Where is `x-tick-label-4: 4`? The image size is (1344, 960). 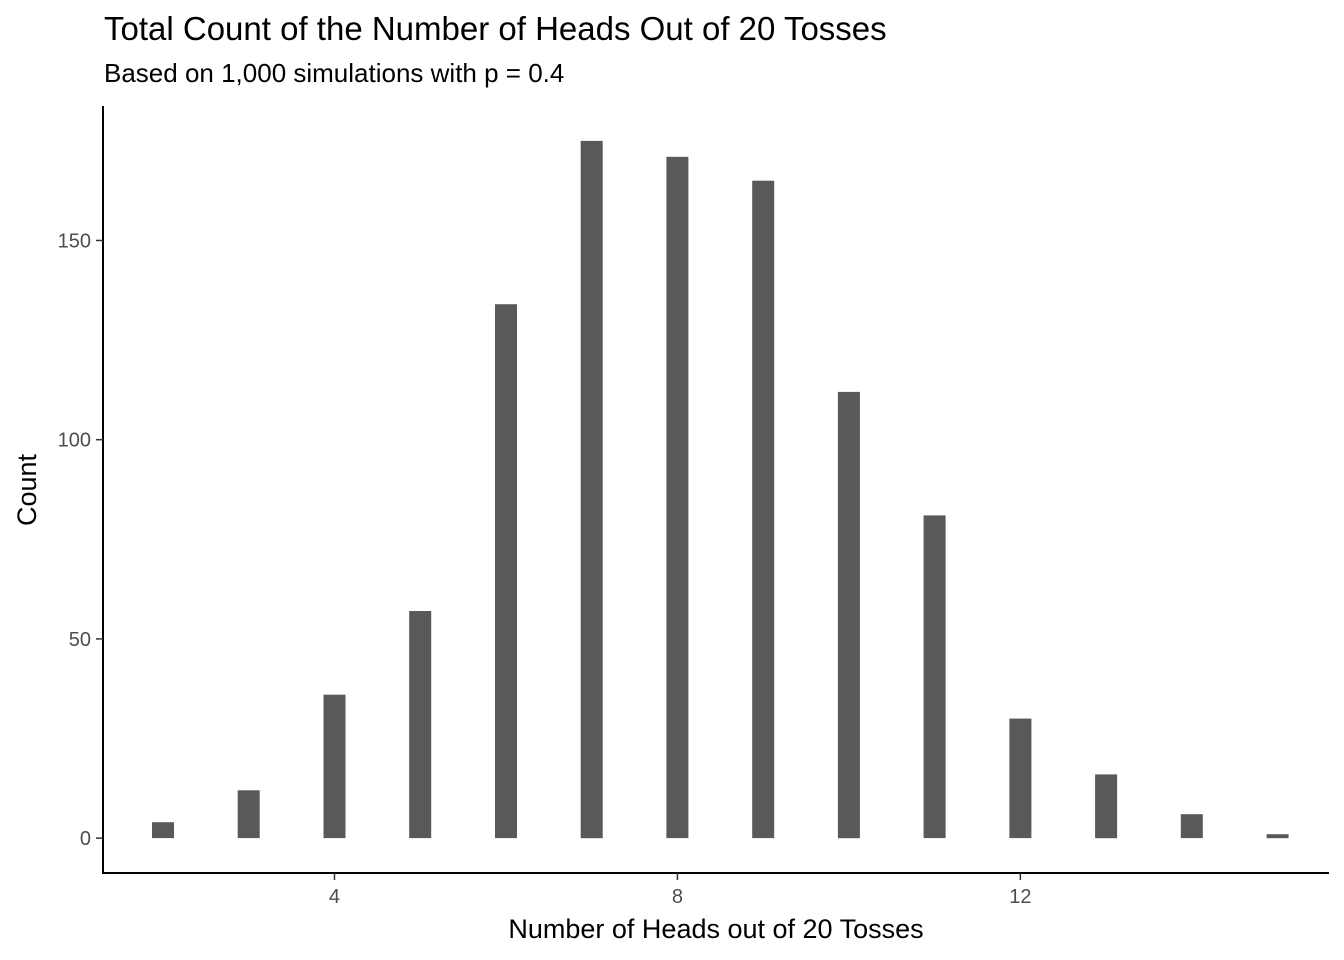
x-tick-label-4: 4 is located at coordinates (334, 897).